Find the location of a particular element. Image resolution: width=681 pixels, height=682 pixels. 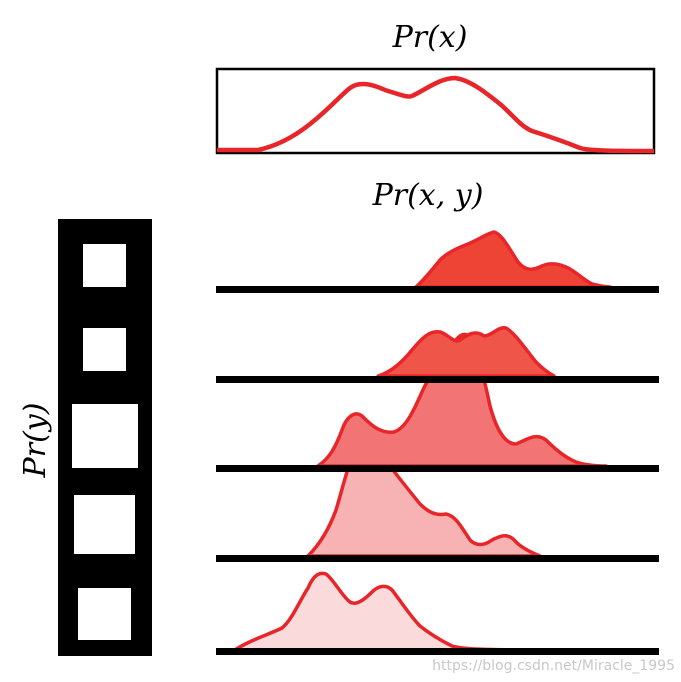

pr-x-box is located at coordinates (435, 111).